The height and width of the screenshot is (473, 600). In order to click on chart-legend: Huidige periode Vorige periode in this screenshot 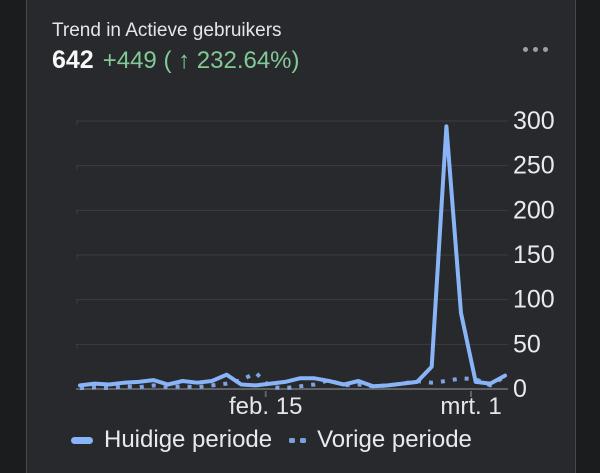, I will do `click(271, 440)`.